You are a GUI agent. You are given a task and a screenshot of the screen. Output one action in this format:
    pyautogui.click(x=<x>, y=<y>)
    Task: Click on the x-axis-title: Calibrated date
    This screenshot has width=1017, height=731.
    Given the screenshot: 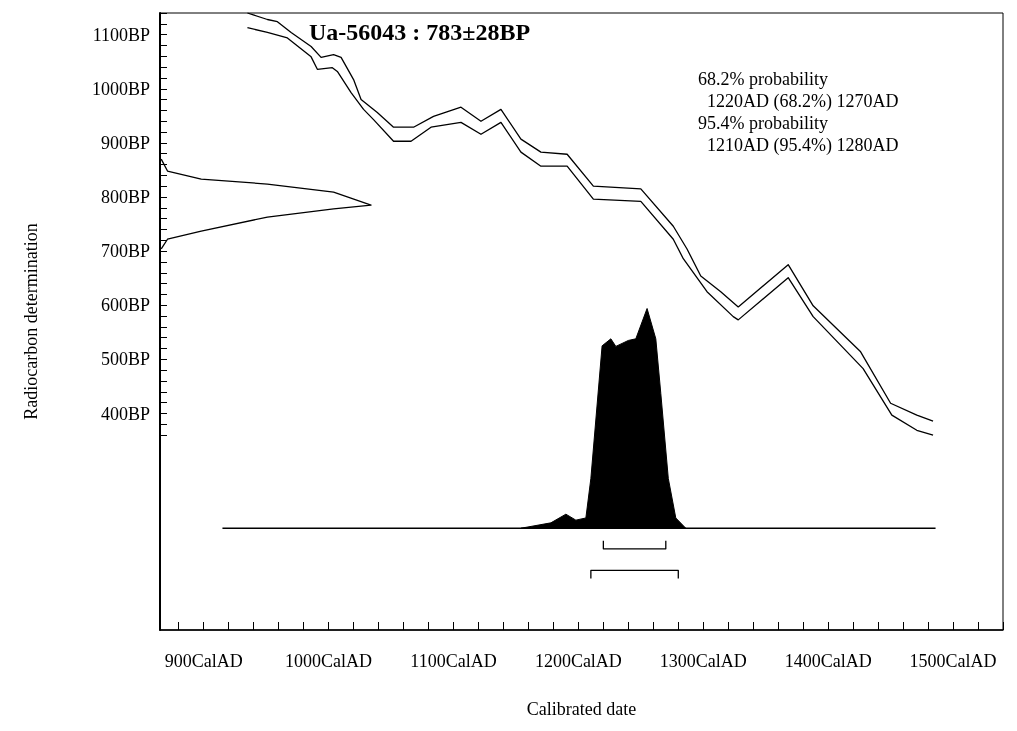 What is the action you would take?
    pyautogui.click(x=581, y=709)
    